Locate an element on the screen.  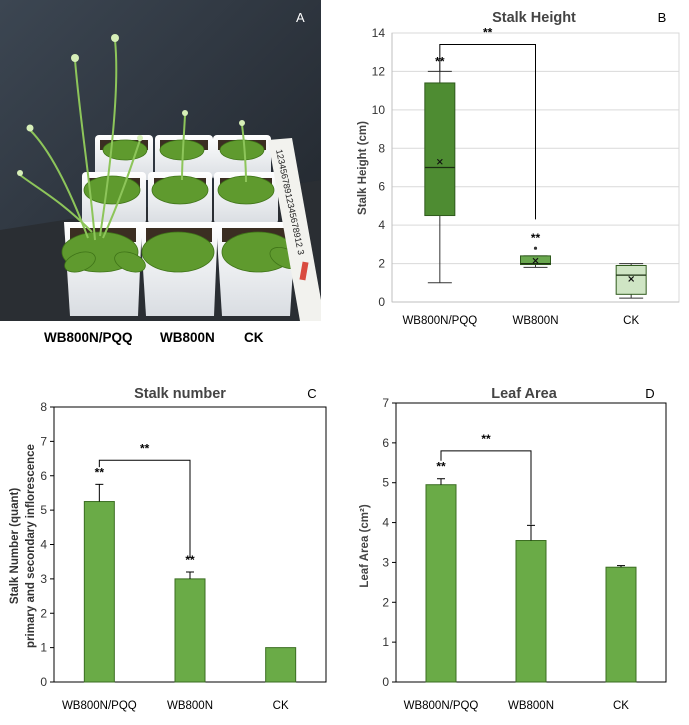
y-tick-label-d: 0 is located at coordinates (385, 682).